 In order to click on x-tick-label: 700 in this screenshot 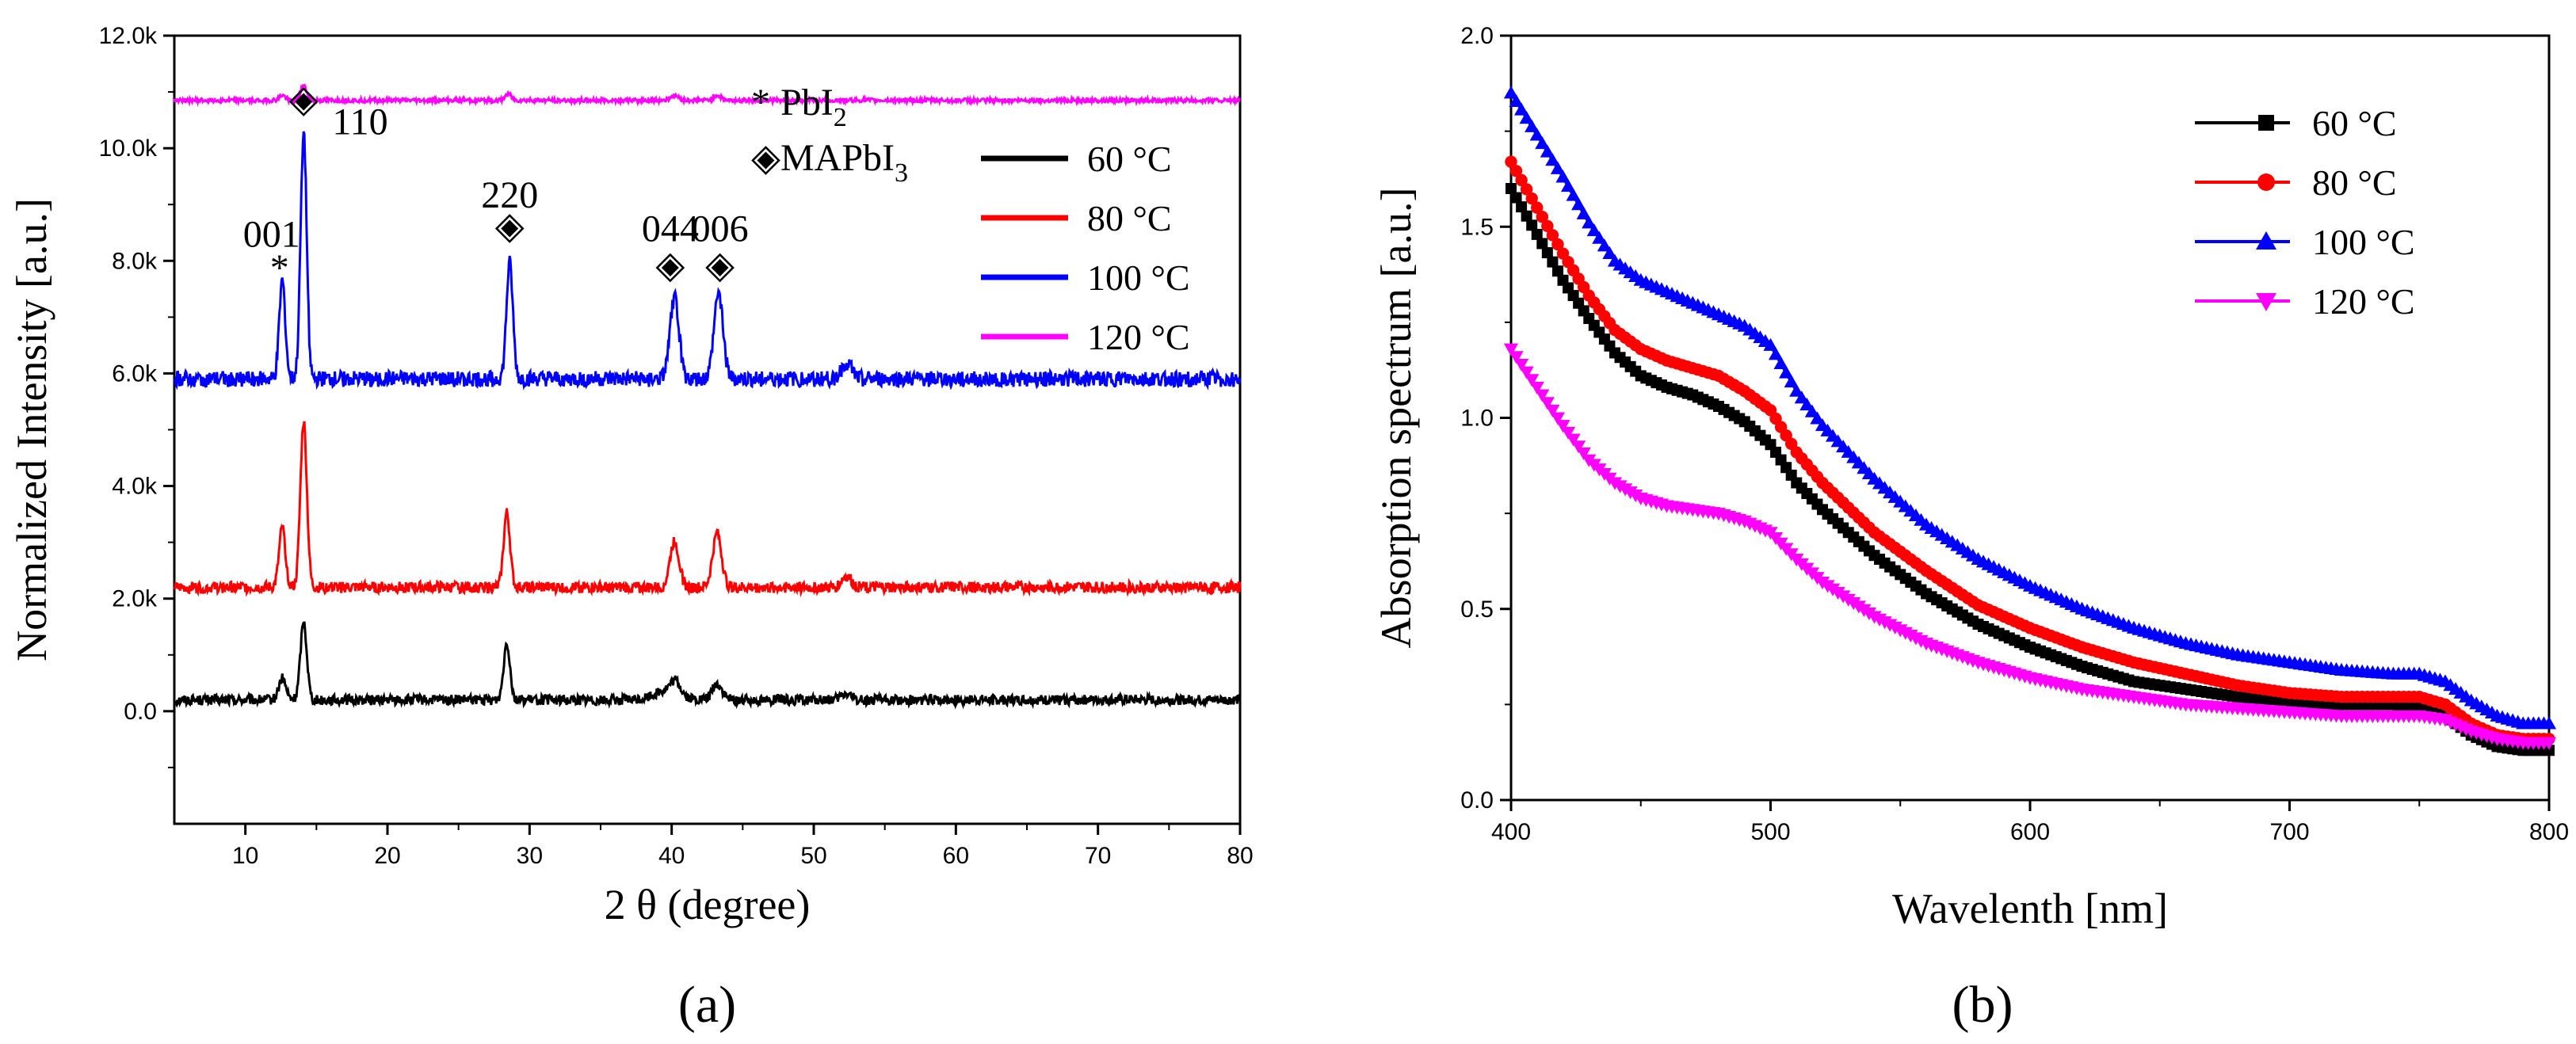, I will do `click(2289, 832)`.